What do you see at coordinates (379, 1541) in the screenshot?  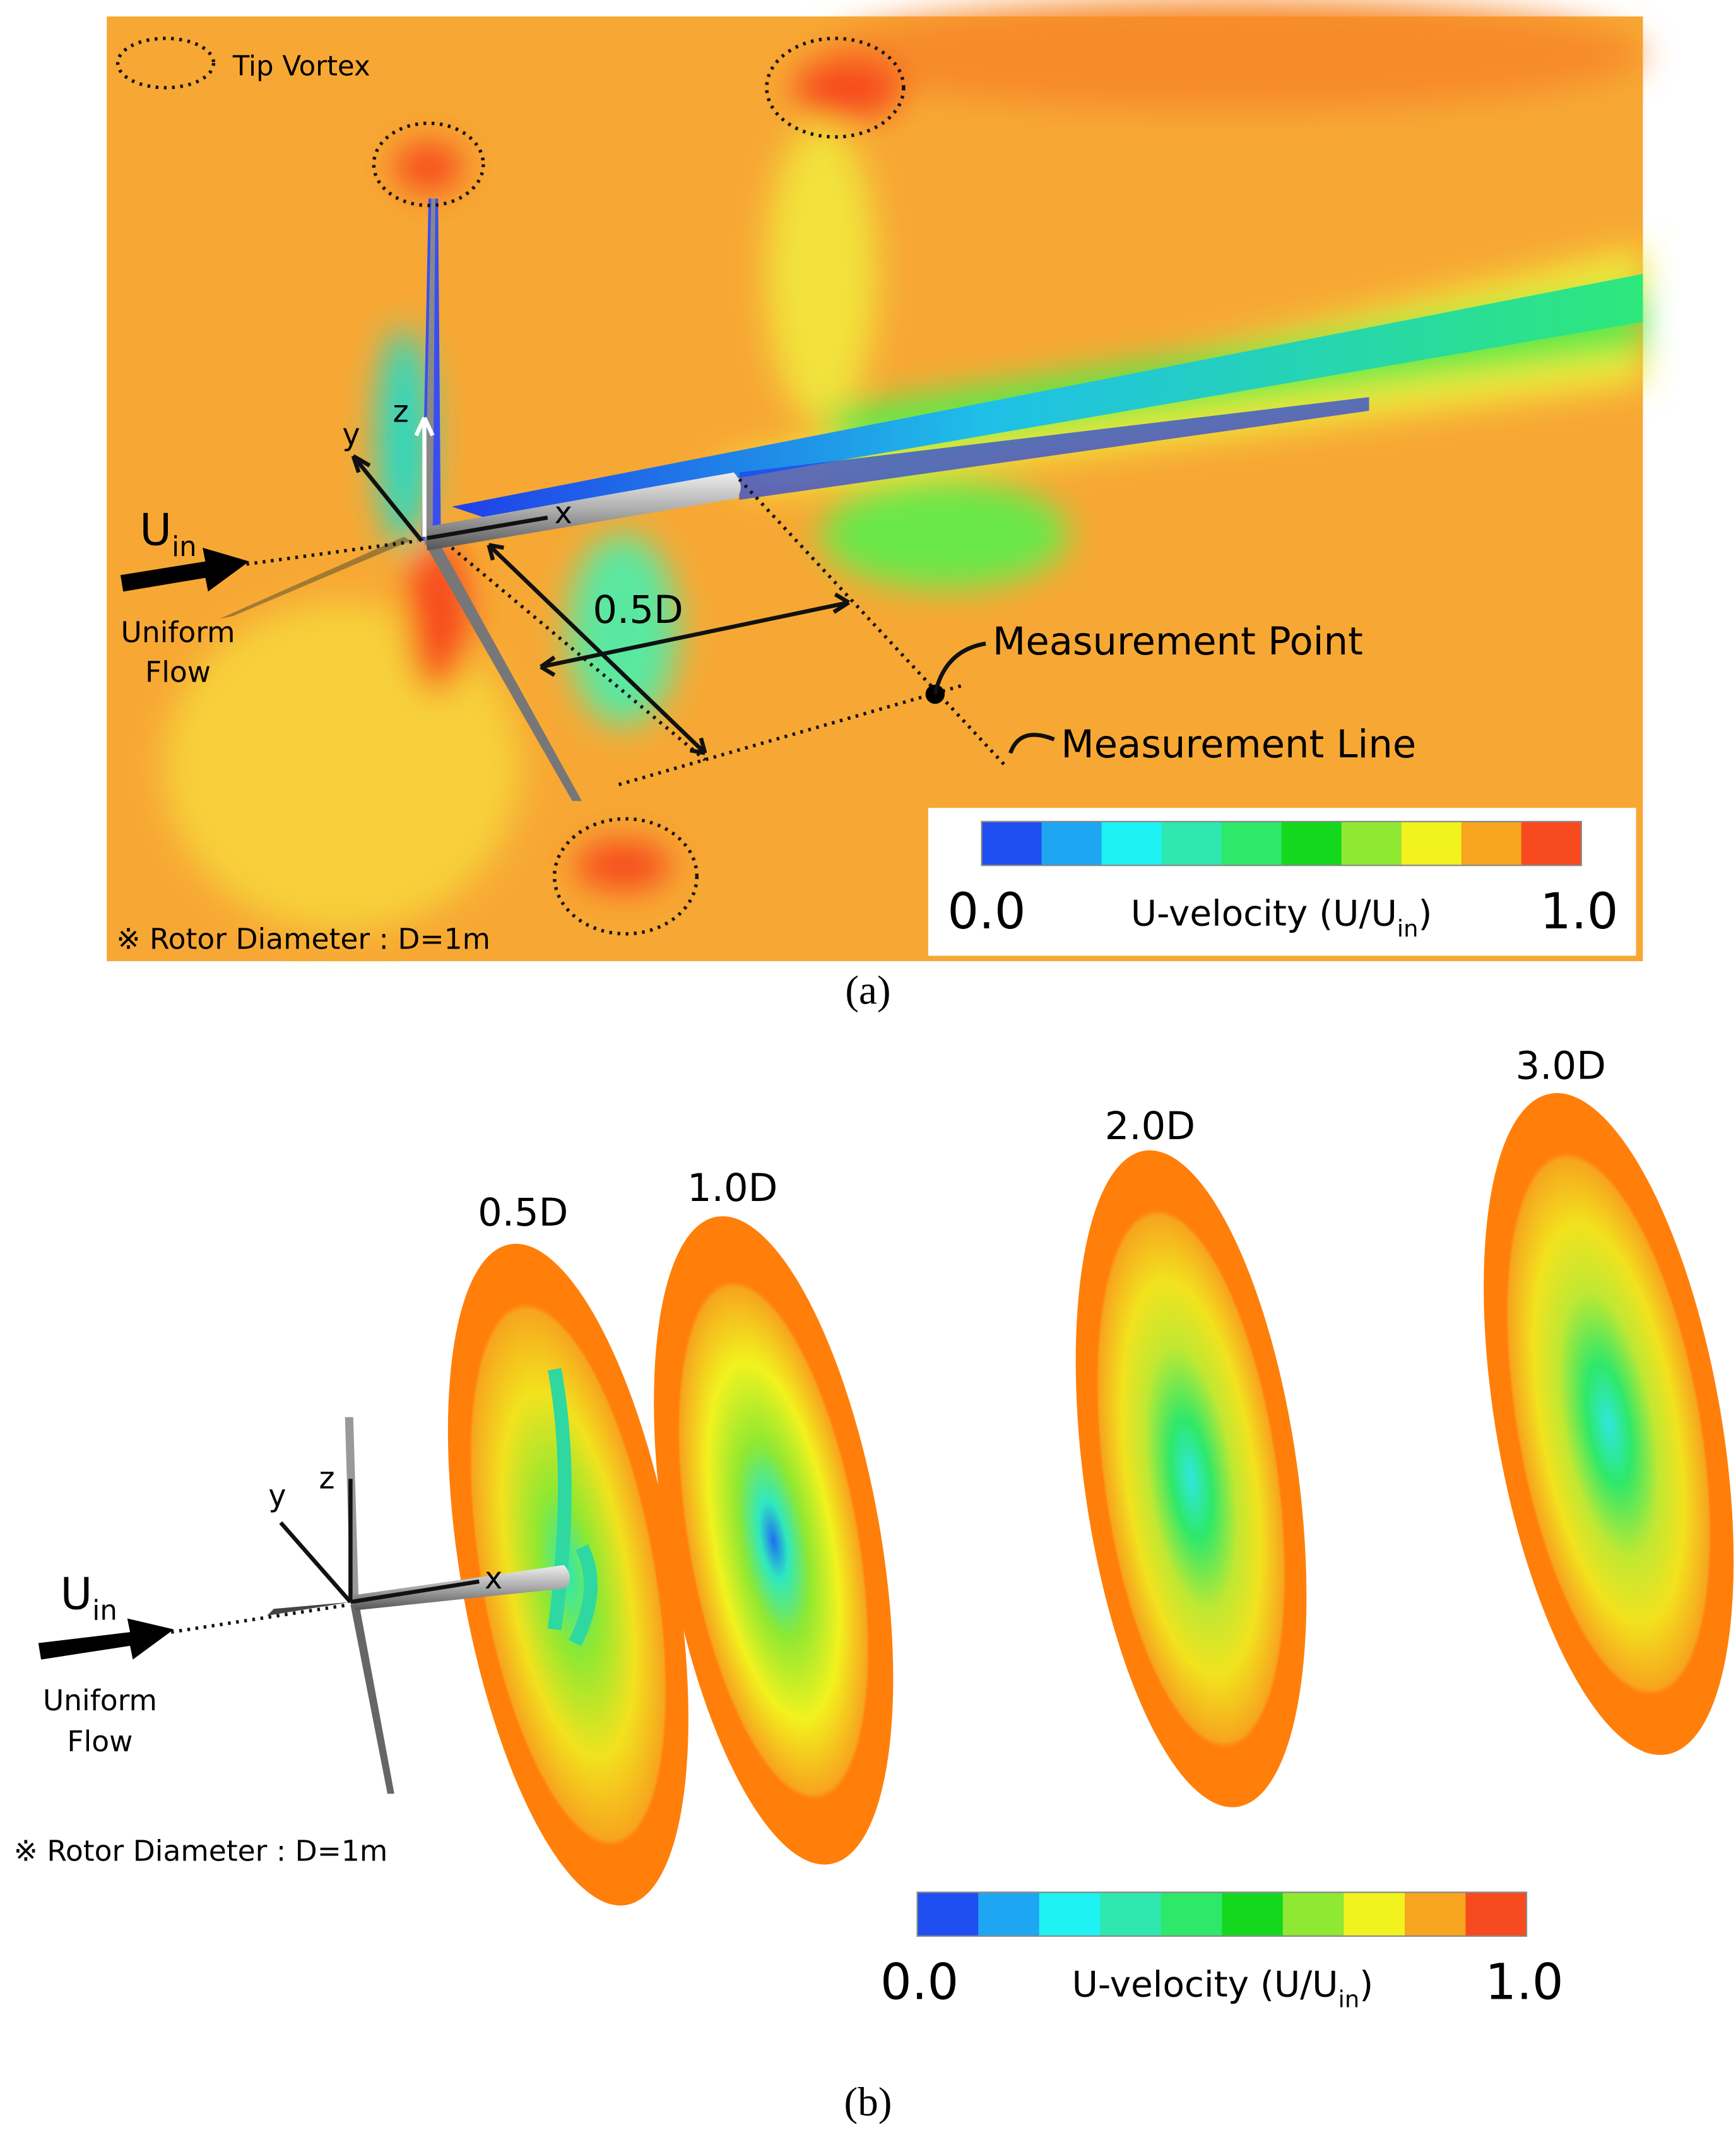 I see `axes` at bounding box center [379, 1541].